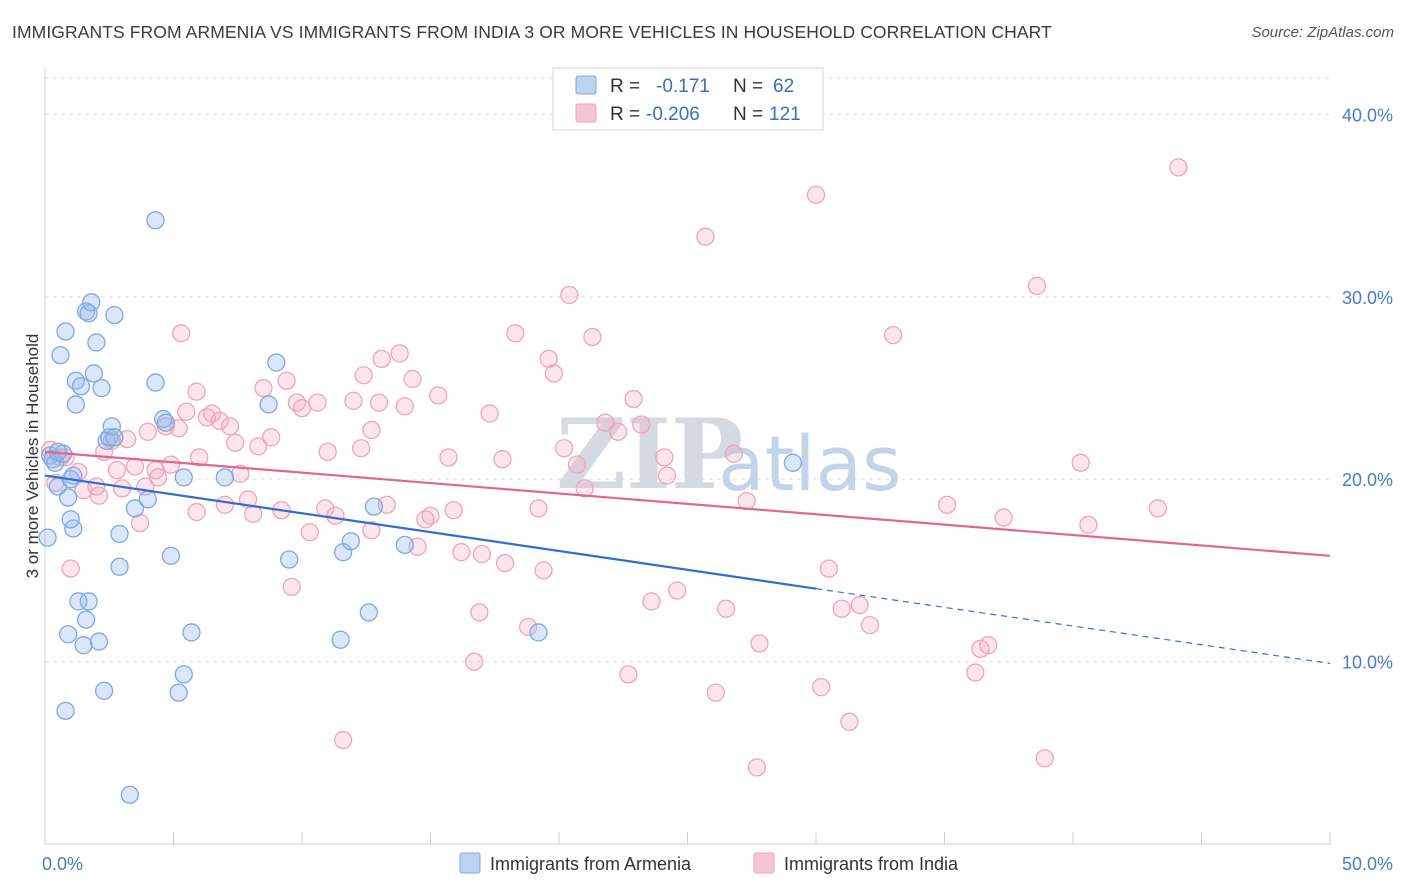  Describe the element at coordinates (32, 456) in the screenshot. I see `y-axis-label: 3 or more Vehicles in Household` at that location.